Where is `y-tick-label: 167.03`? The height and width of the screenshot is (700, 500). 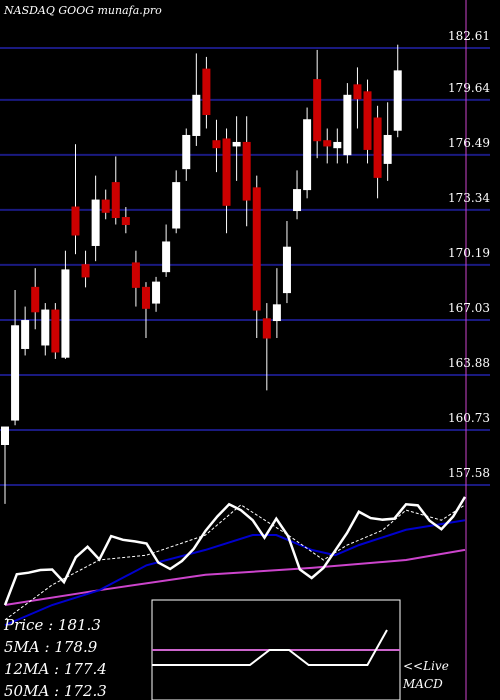
y-tick-label: 167.03 is located at coordinates (469, 308).